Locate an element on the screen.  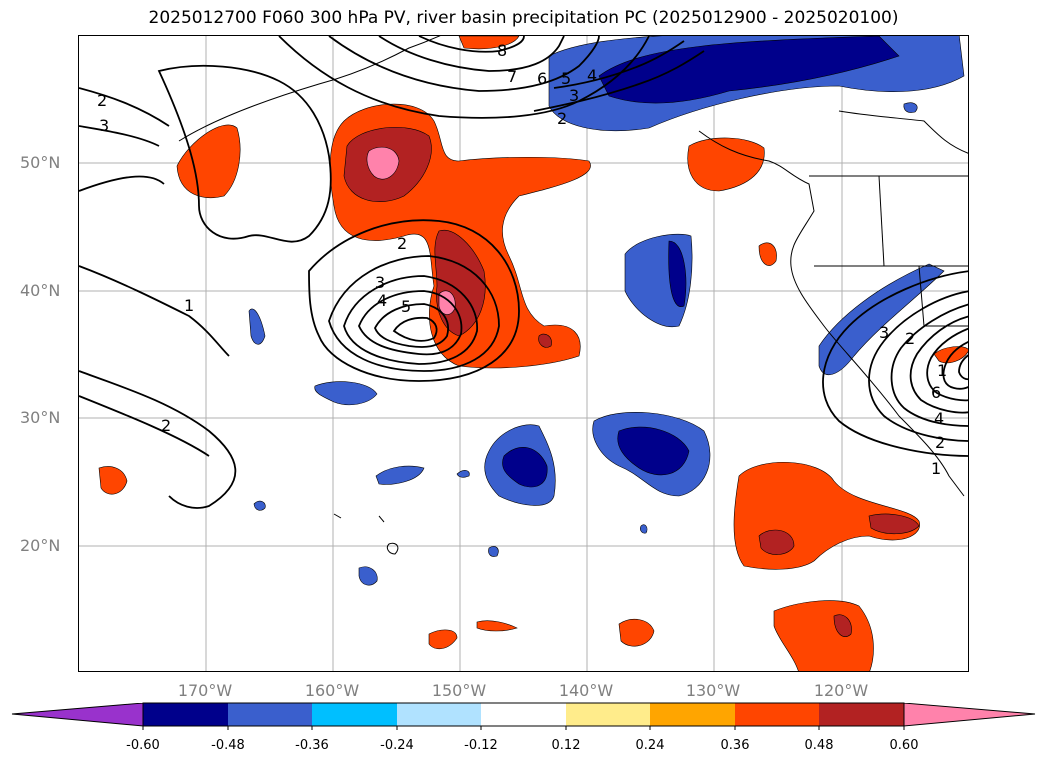
colorbar-tick: 0.12 is located at coordinates (566, 745).